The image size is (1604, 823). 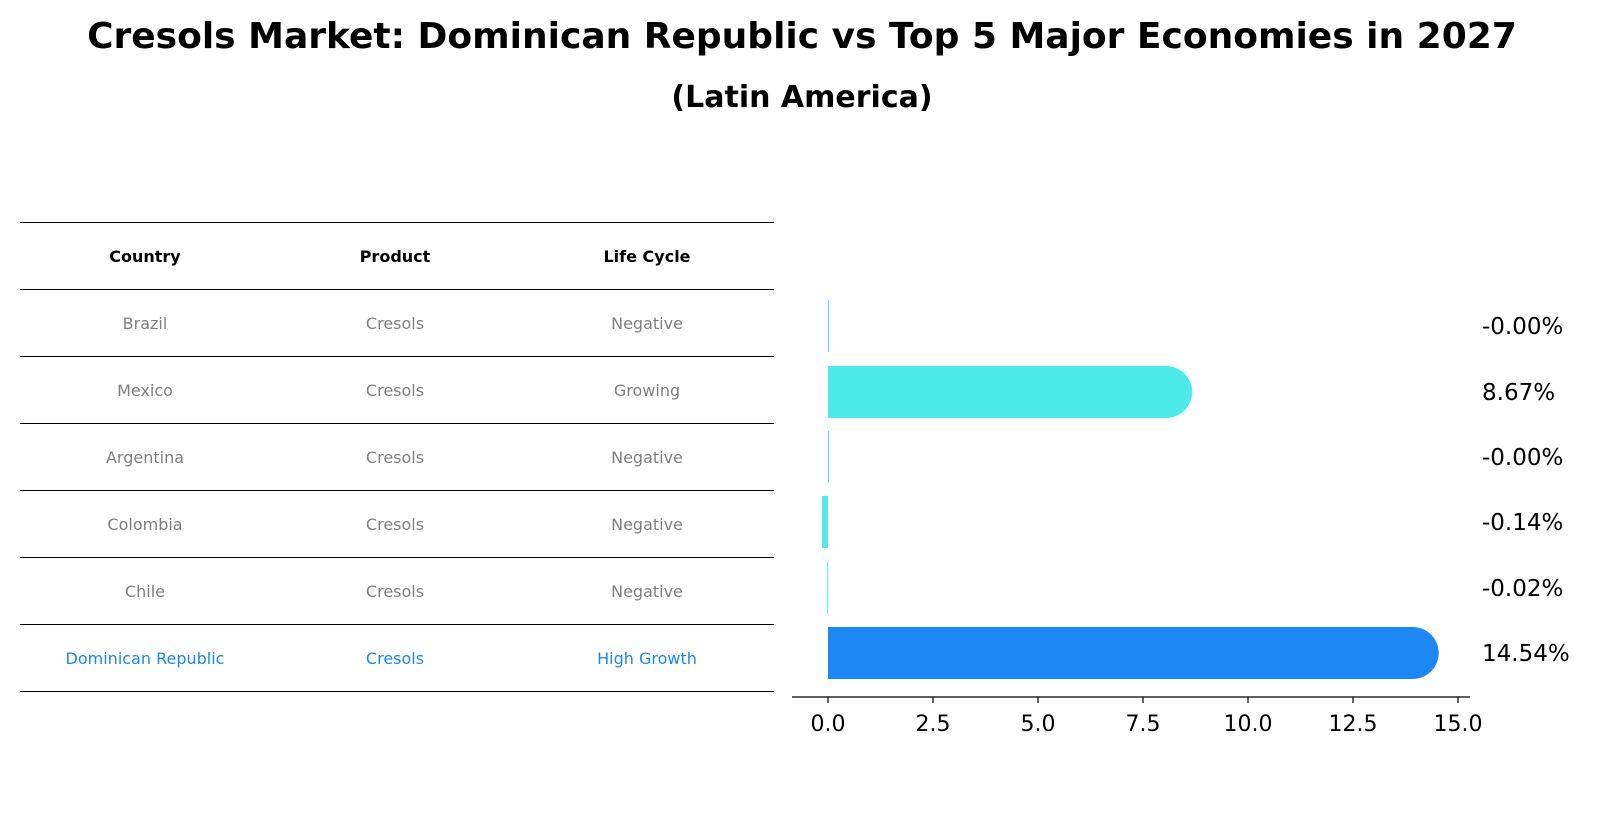 I want to click on table-header-row: Country Product Life Cycle, so click(x=397, y=255).